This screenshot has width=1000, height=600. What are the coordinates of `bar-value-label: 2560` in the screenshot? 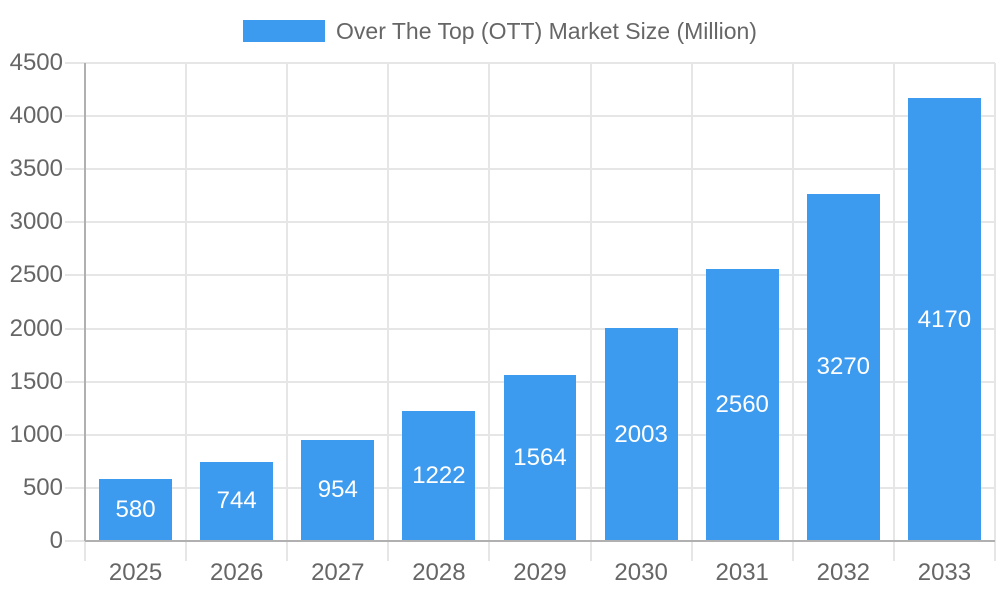 It's located at (742, 405).